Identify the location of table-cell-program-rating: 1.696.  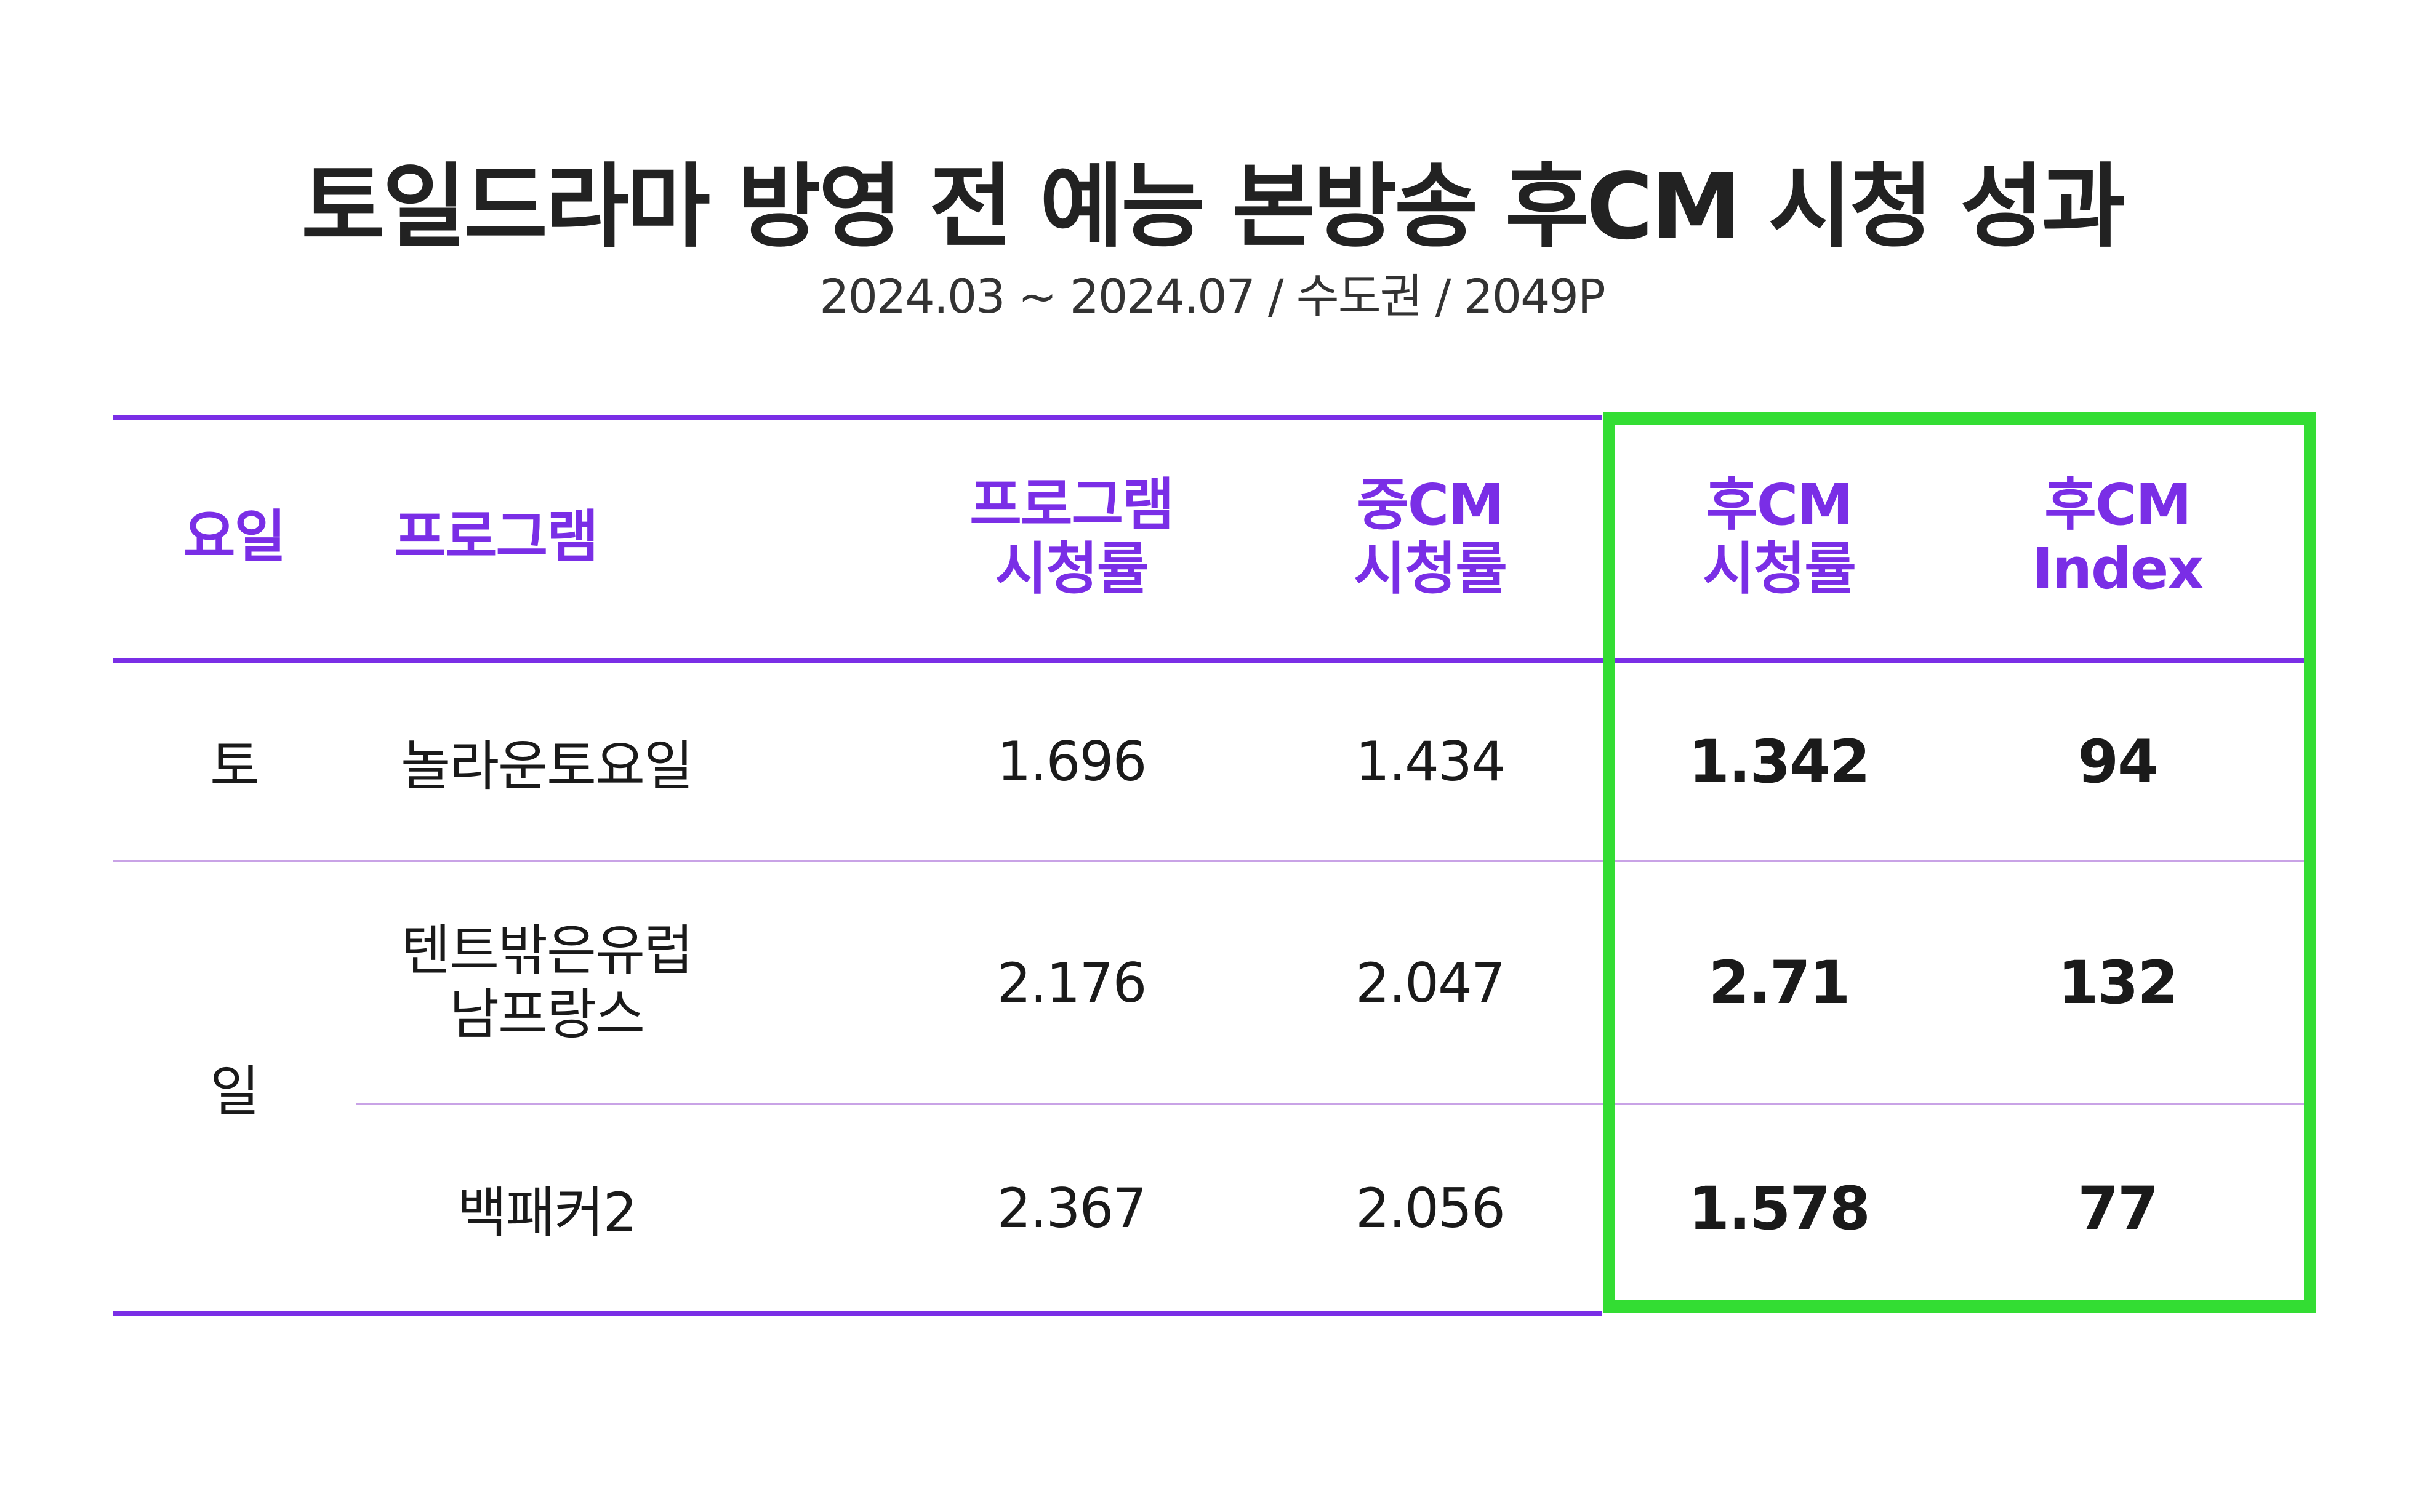
(1072, 761).